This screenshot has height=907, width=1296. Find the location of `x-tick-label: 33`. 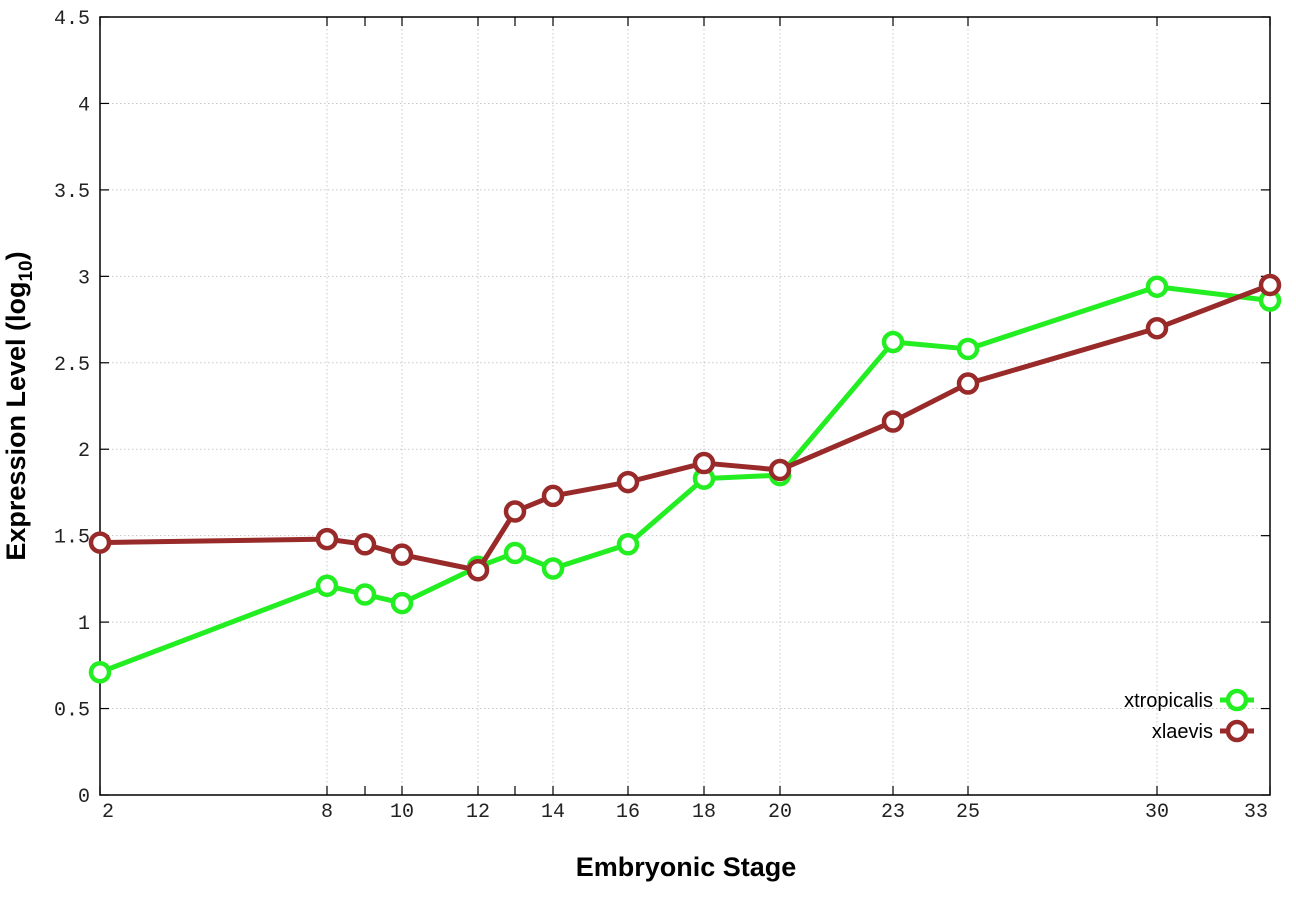

x-tick-label: 33 is located at coordinates (1256, 812).